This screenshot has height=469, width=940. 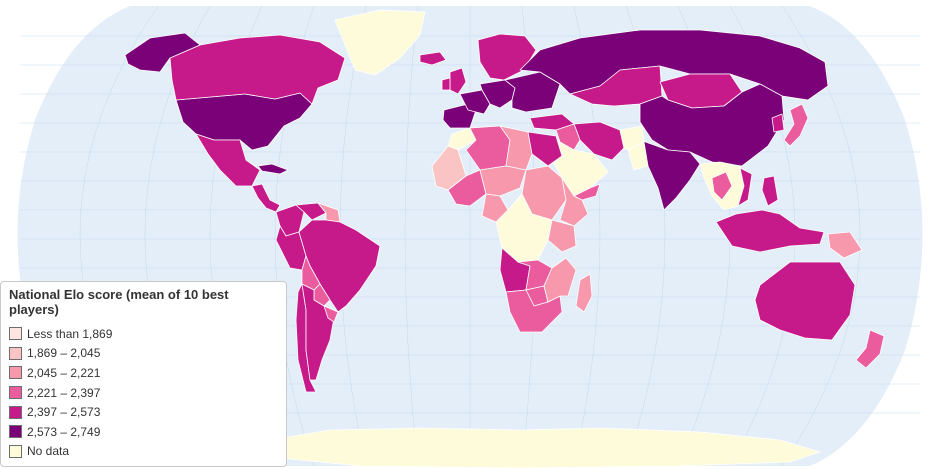 I want to click on region-iraq, so click(x=568, y=137).